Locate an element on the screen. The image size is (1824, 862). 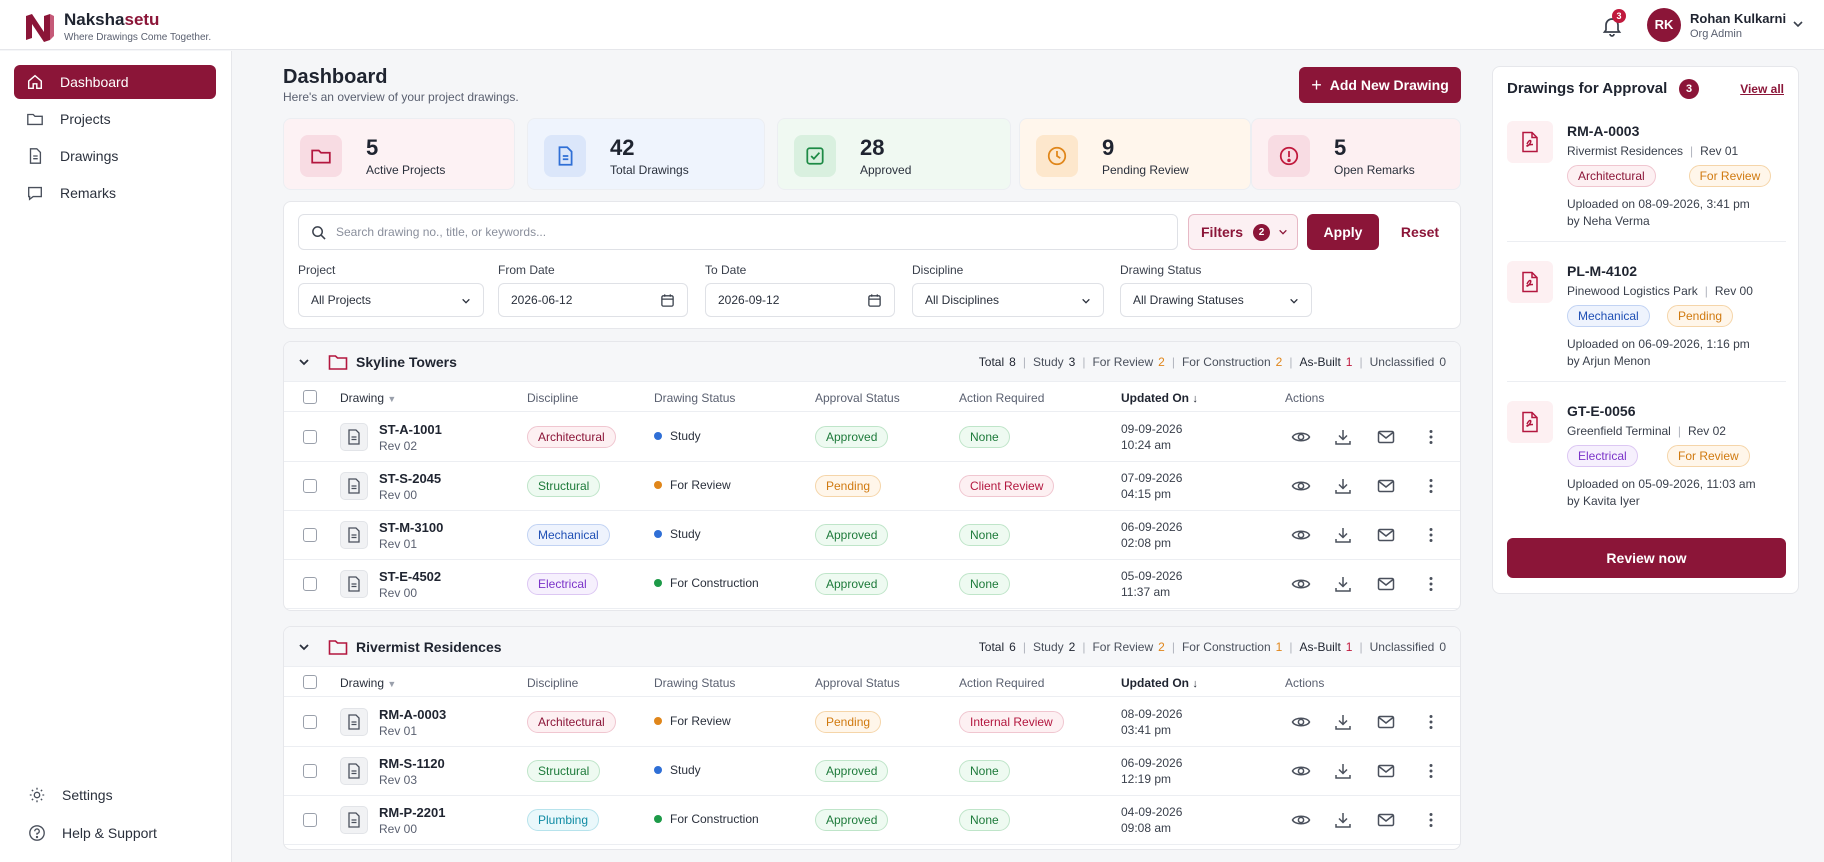
reset-button: Reset is located at coordinates (1420, 232).